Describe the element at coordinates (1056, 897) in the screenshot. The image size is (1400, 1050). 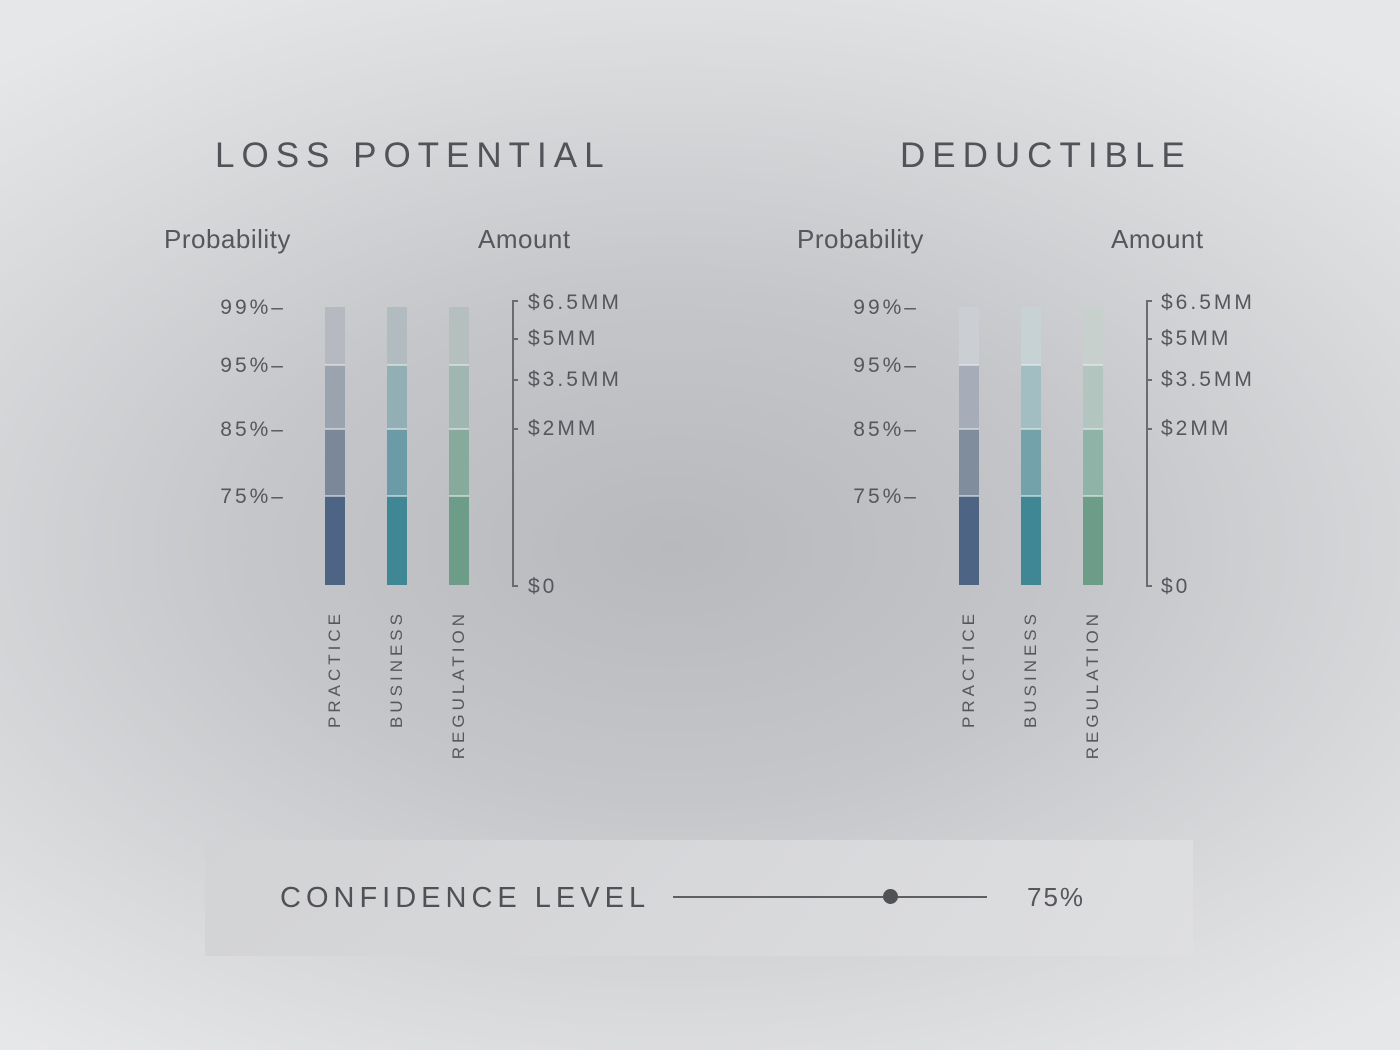
I see `confidence-value: 75%` at that location.